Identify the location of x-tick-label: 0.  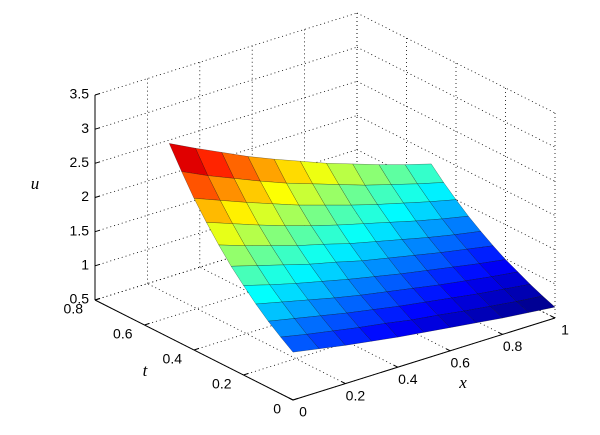
(303, 412).